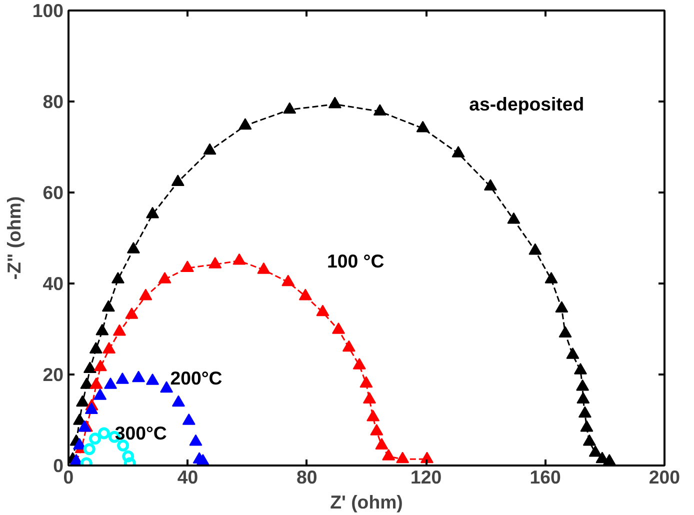 The width and height of the screenshot is (694, 515). What do you see at coordinates (545, 477) in the screenshot?
I see `x-tick-label: 160` at bounding box center [545, 477].